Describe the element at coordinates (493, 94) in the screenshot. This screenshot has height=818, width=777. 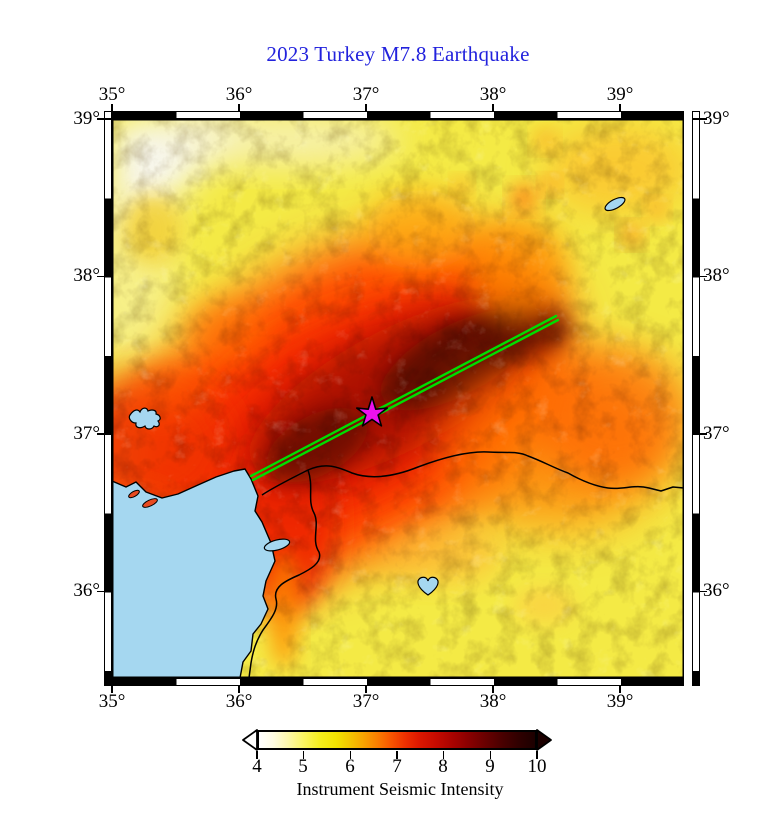
I see `axis-label-top-38: 38°` at that location.